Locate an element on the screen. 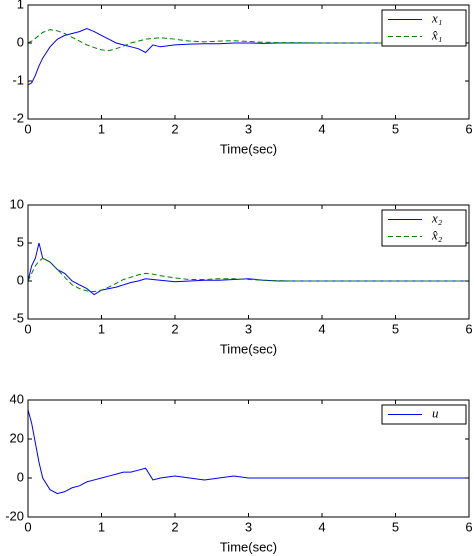 The height and width of the screenshot is (556, 474). y-tick-label: 1 is located at coordinates (20, 5).